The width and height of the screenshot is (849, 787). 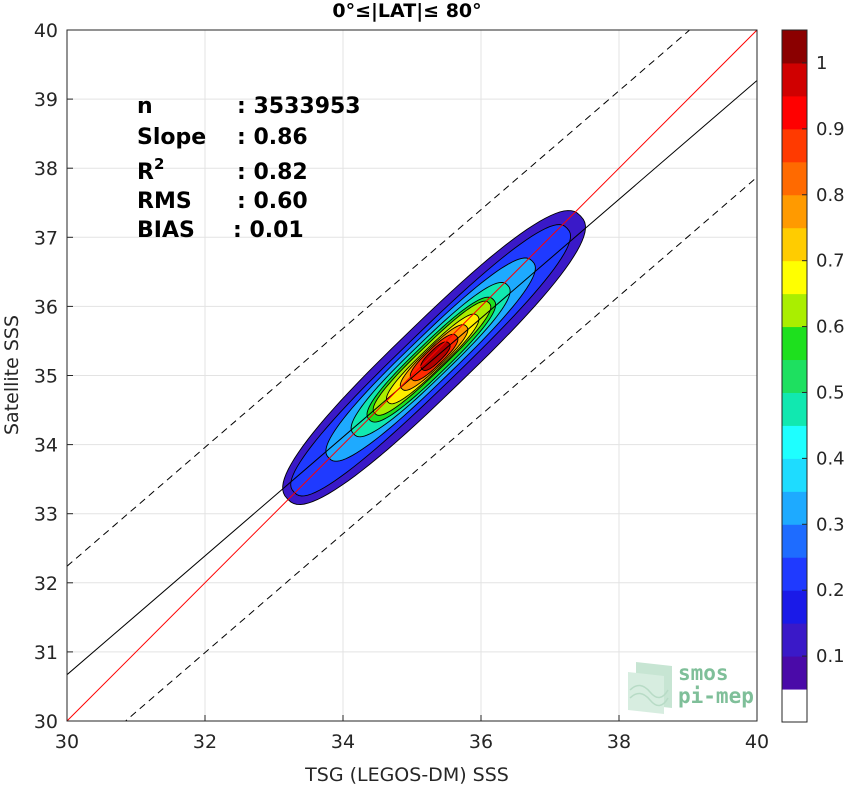 What do you see at coordinates (830, 195) in the screenshot?
I see `colorbar-tick-label: 0.8` at bounding box center [830, 195].